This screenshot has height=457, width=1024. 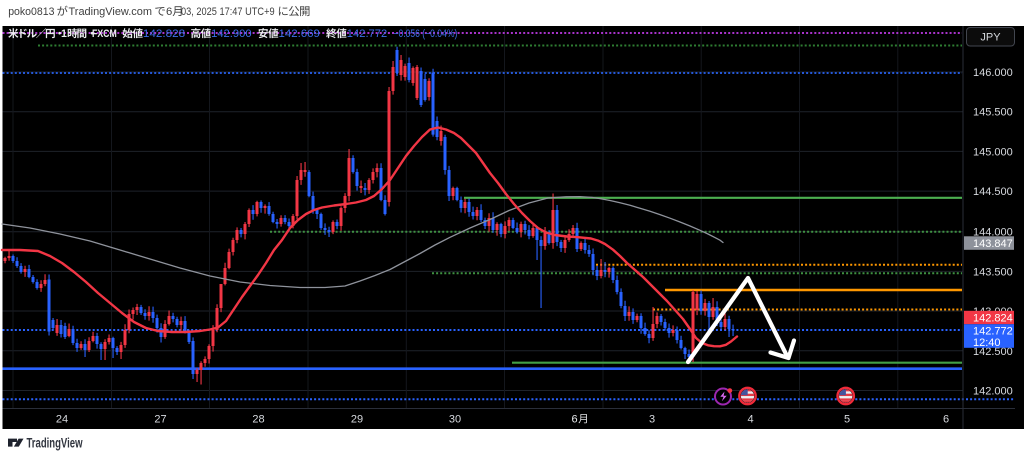 I want to click on svg-text: 142.669, so click(x=299, y=34).